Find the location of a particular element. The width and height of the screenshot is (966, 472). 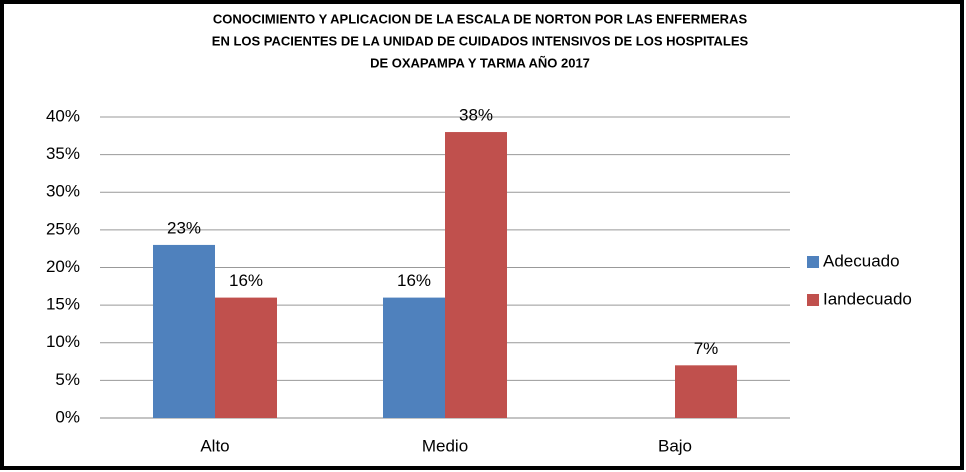

y-tick-label: 25% is located at coordinates (63, 228).